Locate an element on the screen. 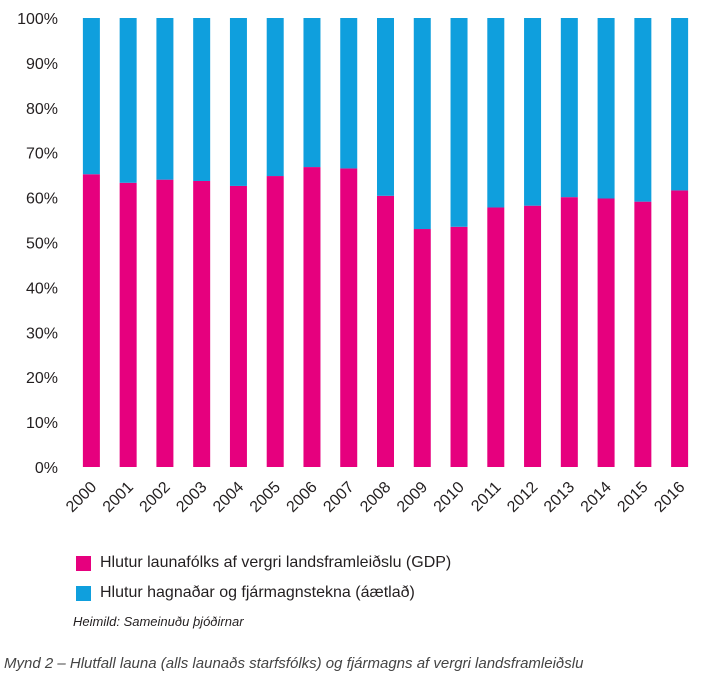 The width and height of the screenshot is (707, 680). x-tick-label: 2014 is located at coordinates (596, 497).